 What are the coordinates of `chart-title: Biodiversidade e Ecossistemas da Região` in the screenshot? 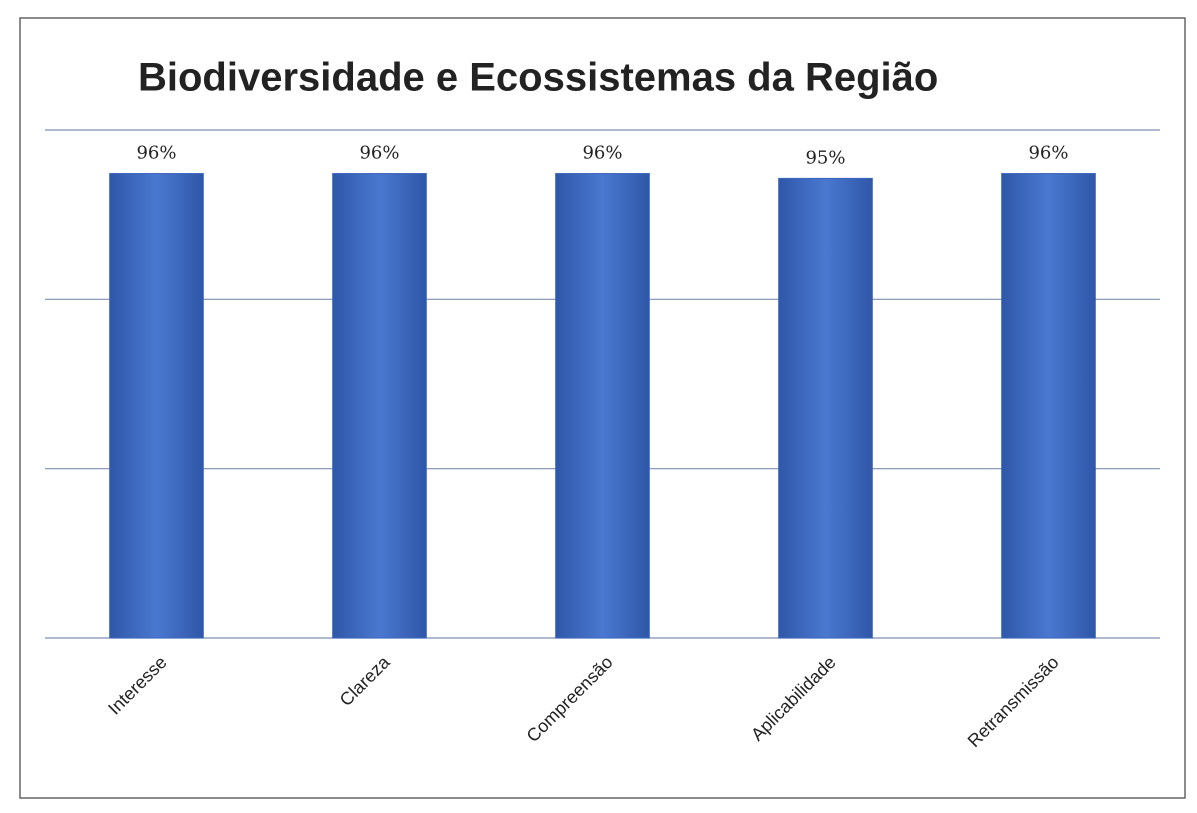 It's located at (538, 78).